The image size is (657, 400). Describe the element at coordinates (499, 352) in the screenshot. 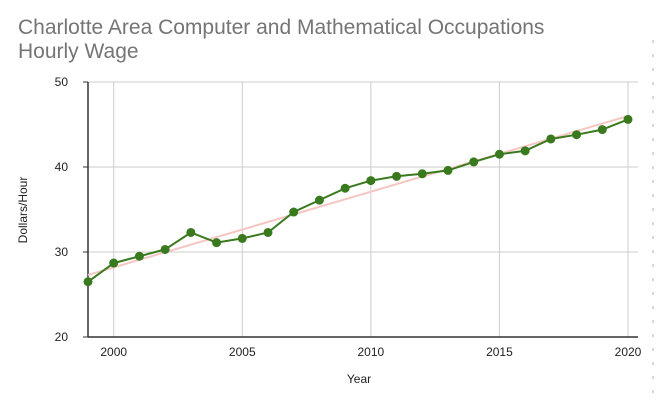

I see `x-tick-label: 2015` at that location.